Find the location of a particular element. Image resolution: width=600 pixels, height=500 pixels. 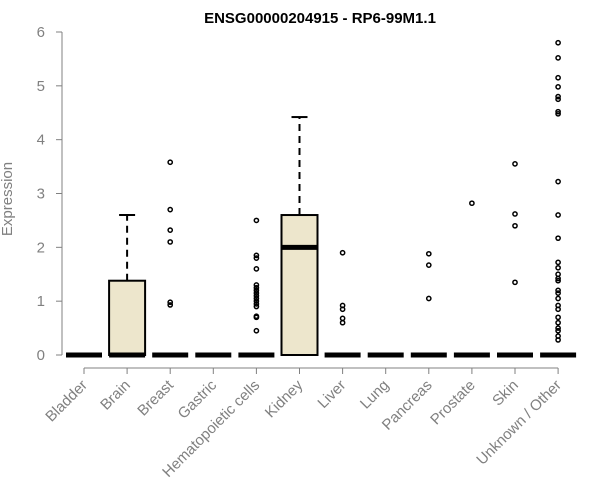

box-kidney is located at coordinates (299, 236).